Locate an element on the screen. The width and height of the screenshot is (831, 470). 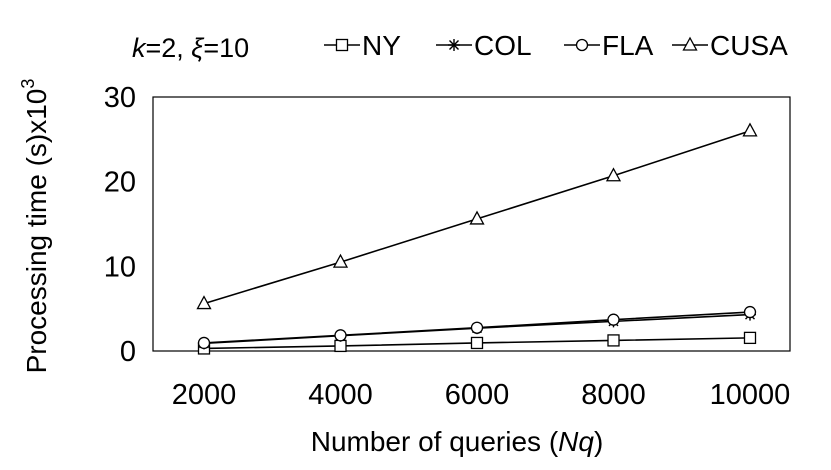
legend-item-ny: NY is located at coordinates (362, 45).